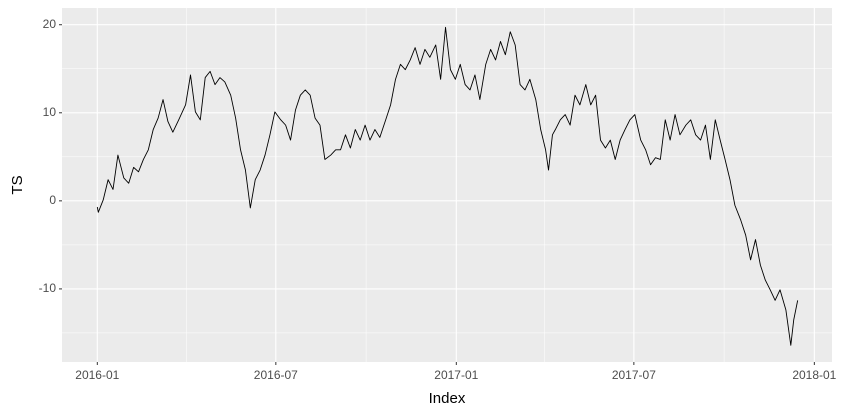 Image resolution: width=842 pixels, height=414 pixels. I want to click on y-axis-title: TS, so click(17, 184).